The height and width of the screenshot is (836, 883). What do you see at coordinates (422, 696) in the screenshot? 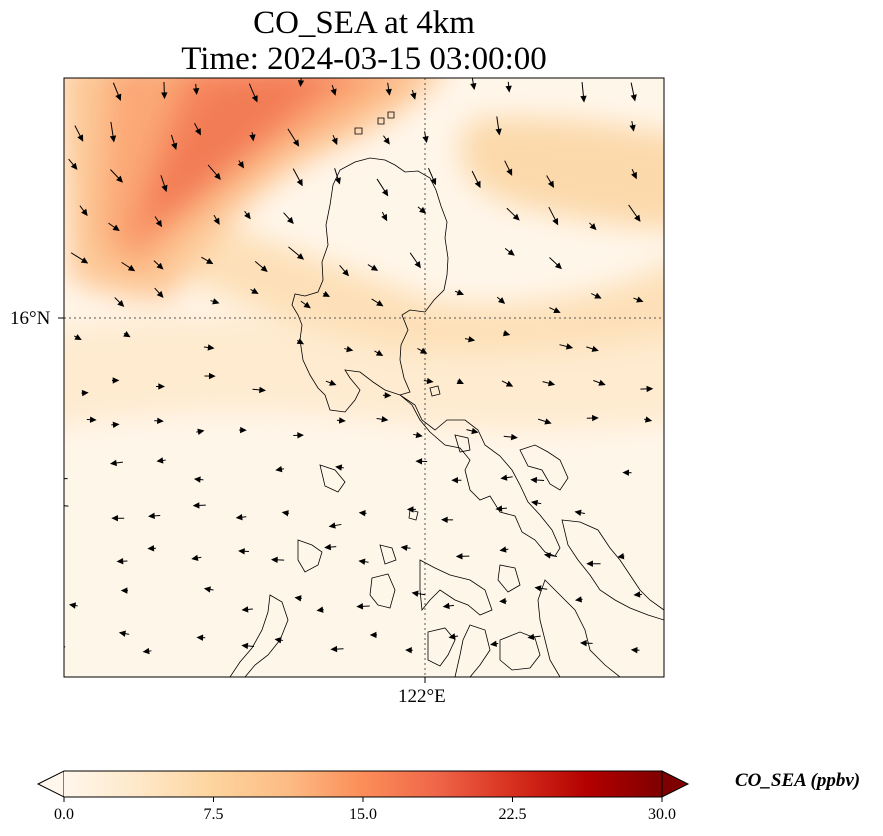
I see `lon-tick-label: 122°E` at bounding box center [422, 696].